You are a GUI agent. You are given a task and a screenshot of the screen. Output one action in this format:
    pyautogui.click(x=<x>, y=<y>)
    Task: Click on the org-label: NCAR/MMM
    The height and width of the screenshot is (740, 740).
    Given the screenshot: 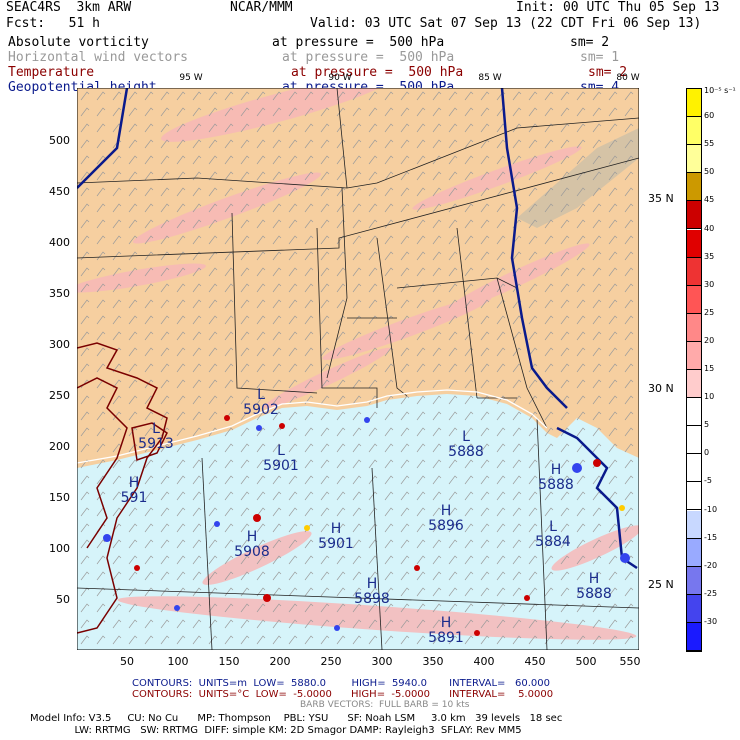 What is the action you would take?
    pyautogui.click(x=261, y=7)
    